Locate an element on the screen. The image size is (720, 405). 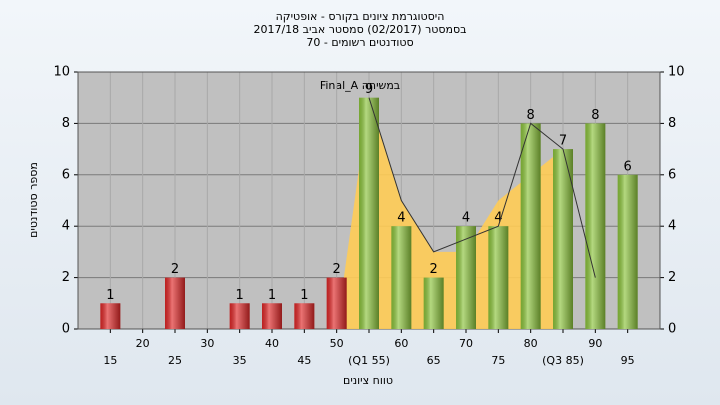
y-tick-label: 6 is located at coordinates (66, 174).